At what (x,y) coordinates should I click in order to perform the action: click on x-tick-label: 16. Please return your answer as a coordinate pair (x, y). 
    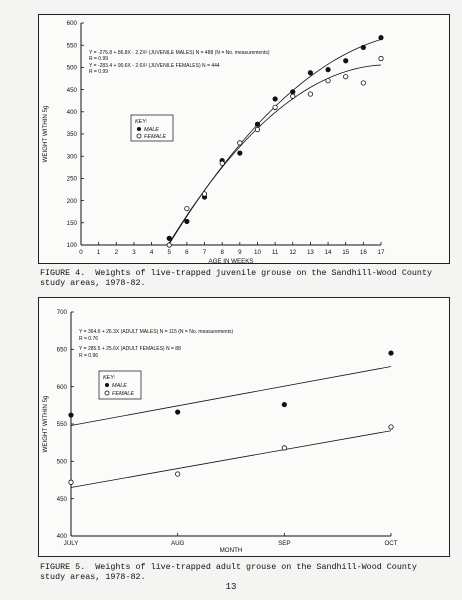
    Looking at the image, I should click on (363, 252).